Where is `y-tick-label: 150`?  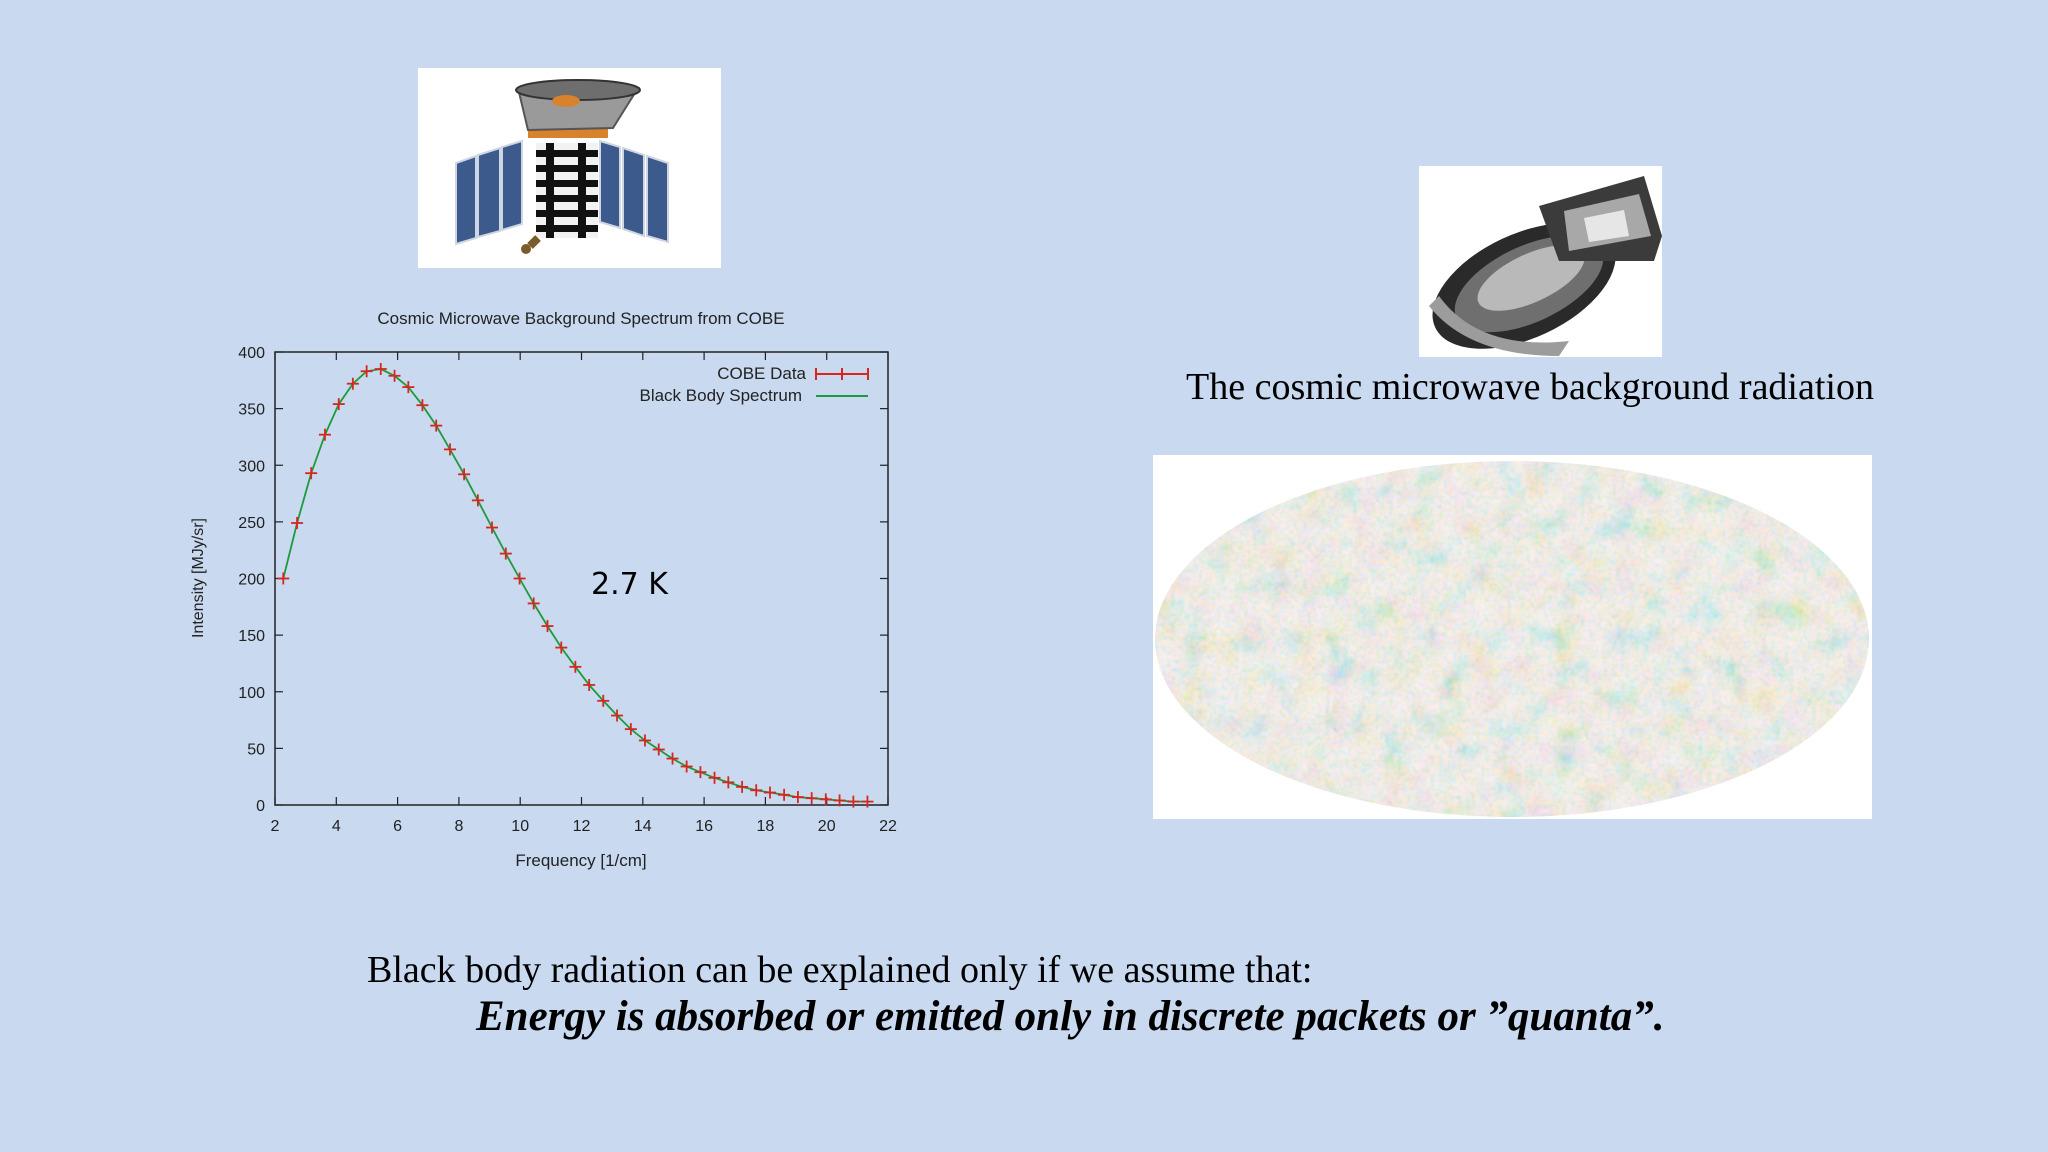 y-tick-label: 150 is located at coordinates (251, 636).